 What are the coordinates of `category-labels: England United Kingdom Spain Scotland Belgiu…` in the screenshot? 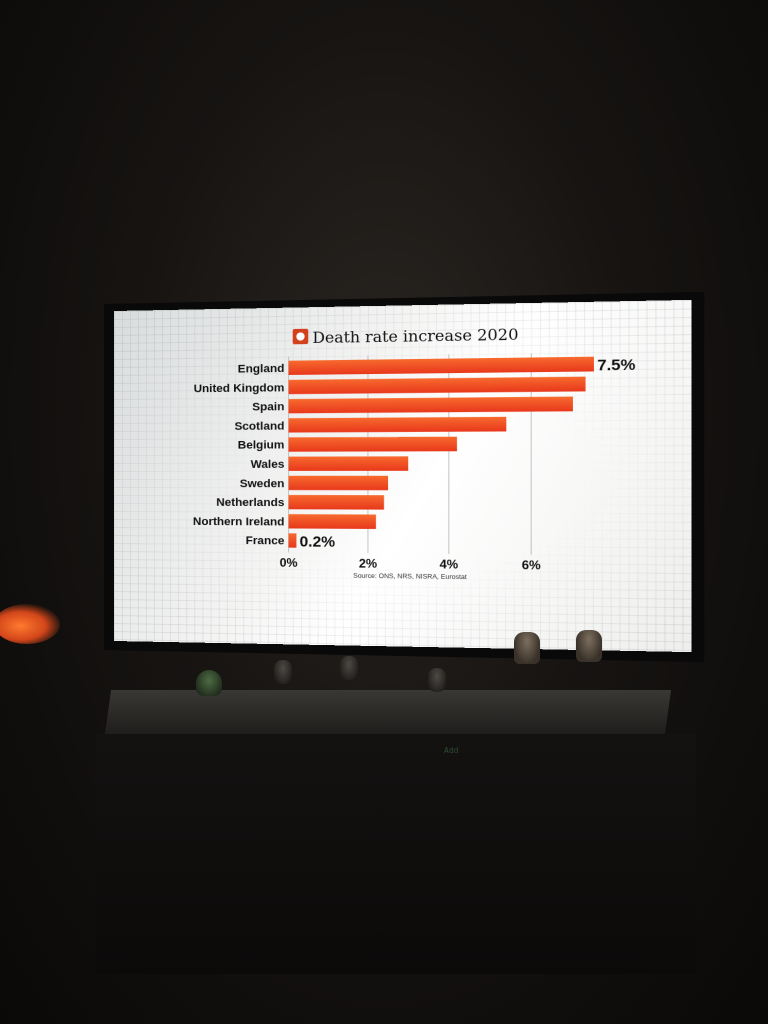 It's located at (238, 455).